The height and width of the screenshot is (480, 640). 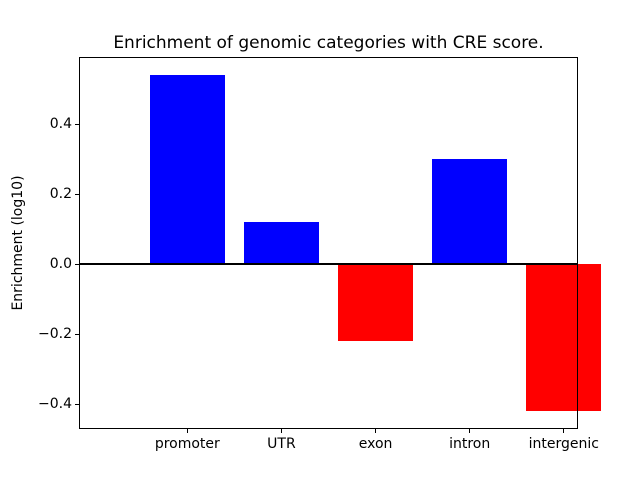 What do you see at coordinates (470, 444) in the screenshot?
I see `x-tick-label-intron: intron` at bounding box center [470, 444].